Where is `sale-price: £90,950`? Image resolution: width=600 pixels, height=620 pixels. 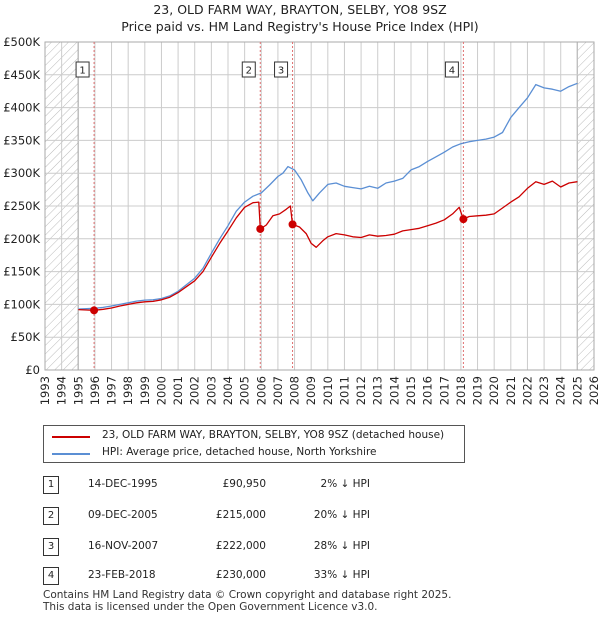 sale-price: £90,950 is located at coordinates (244, 484).